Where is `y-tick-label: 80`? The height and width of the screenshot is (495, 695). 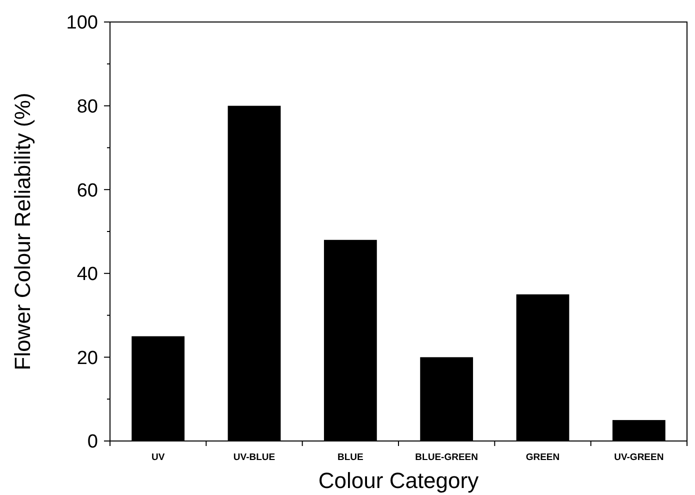 y-tick-label: 80 is located at coordinates (87, 107).